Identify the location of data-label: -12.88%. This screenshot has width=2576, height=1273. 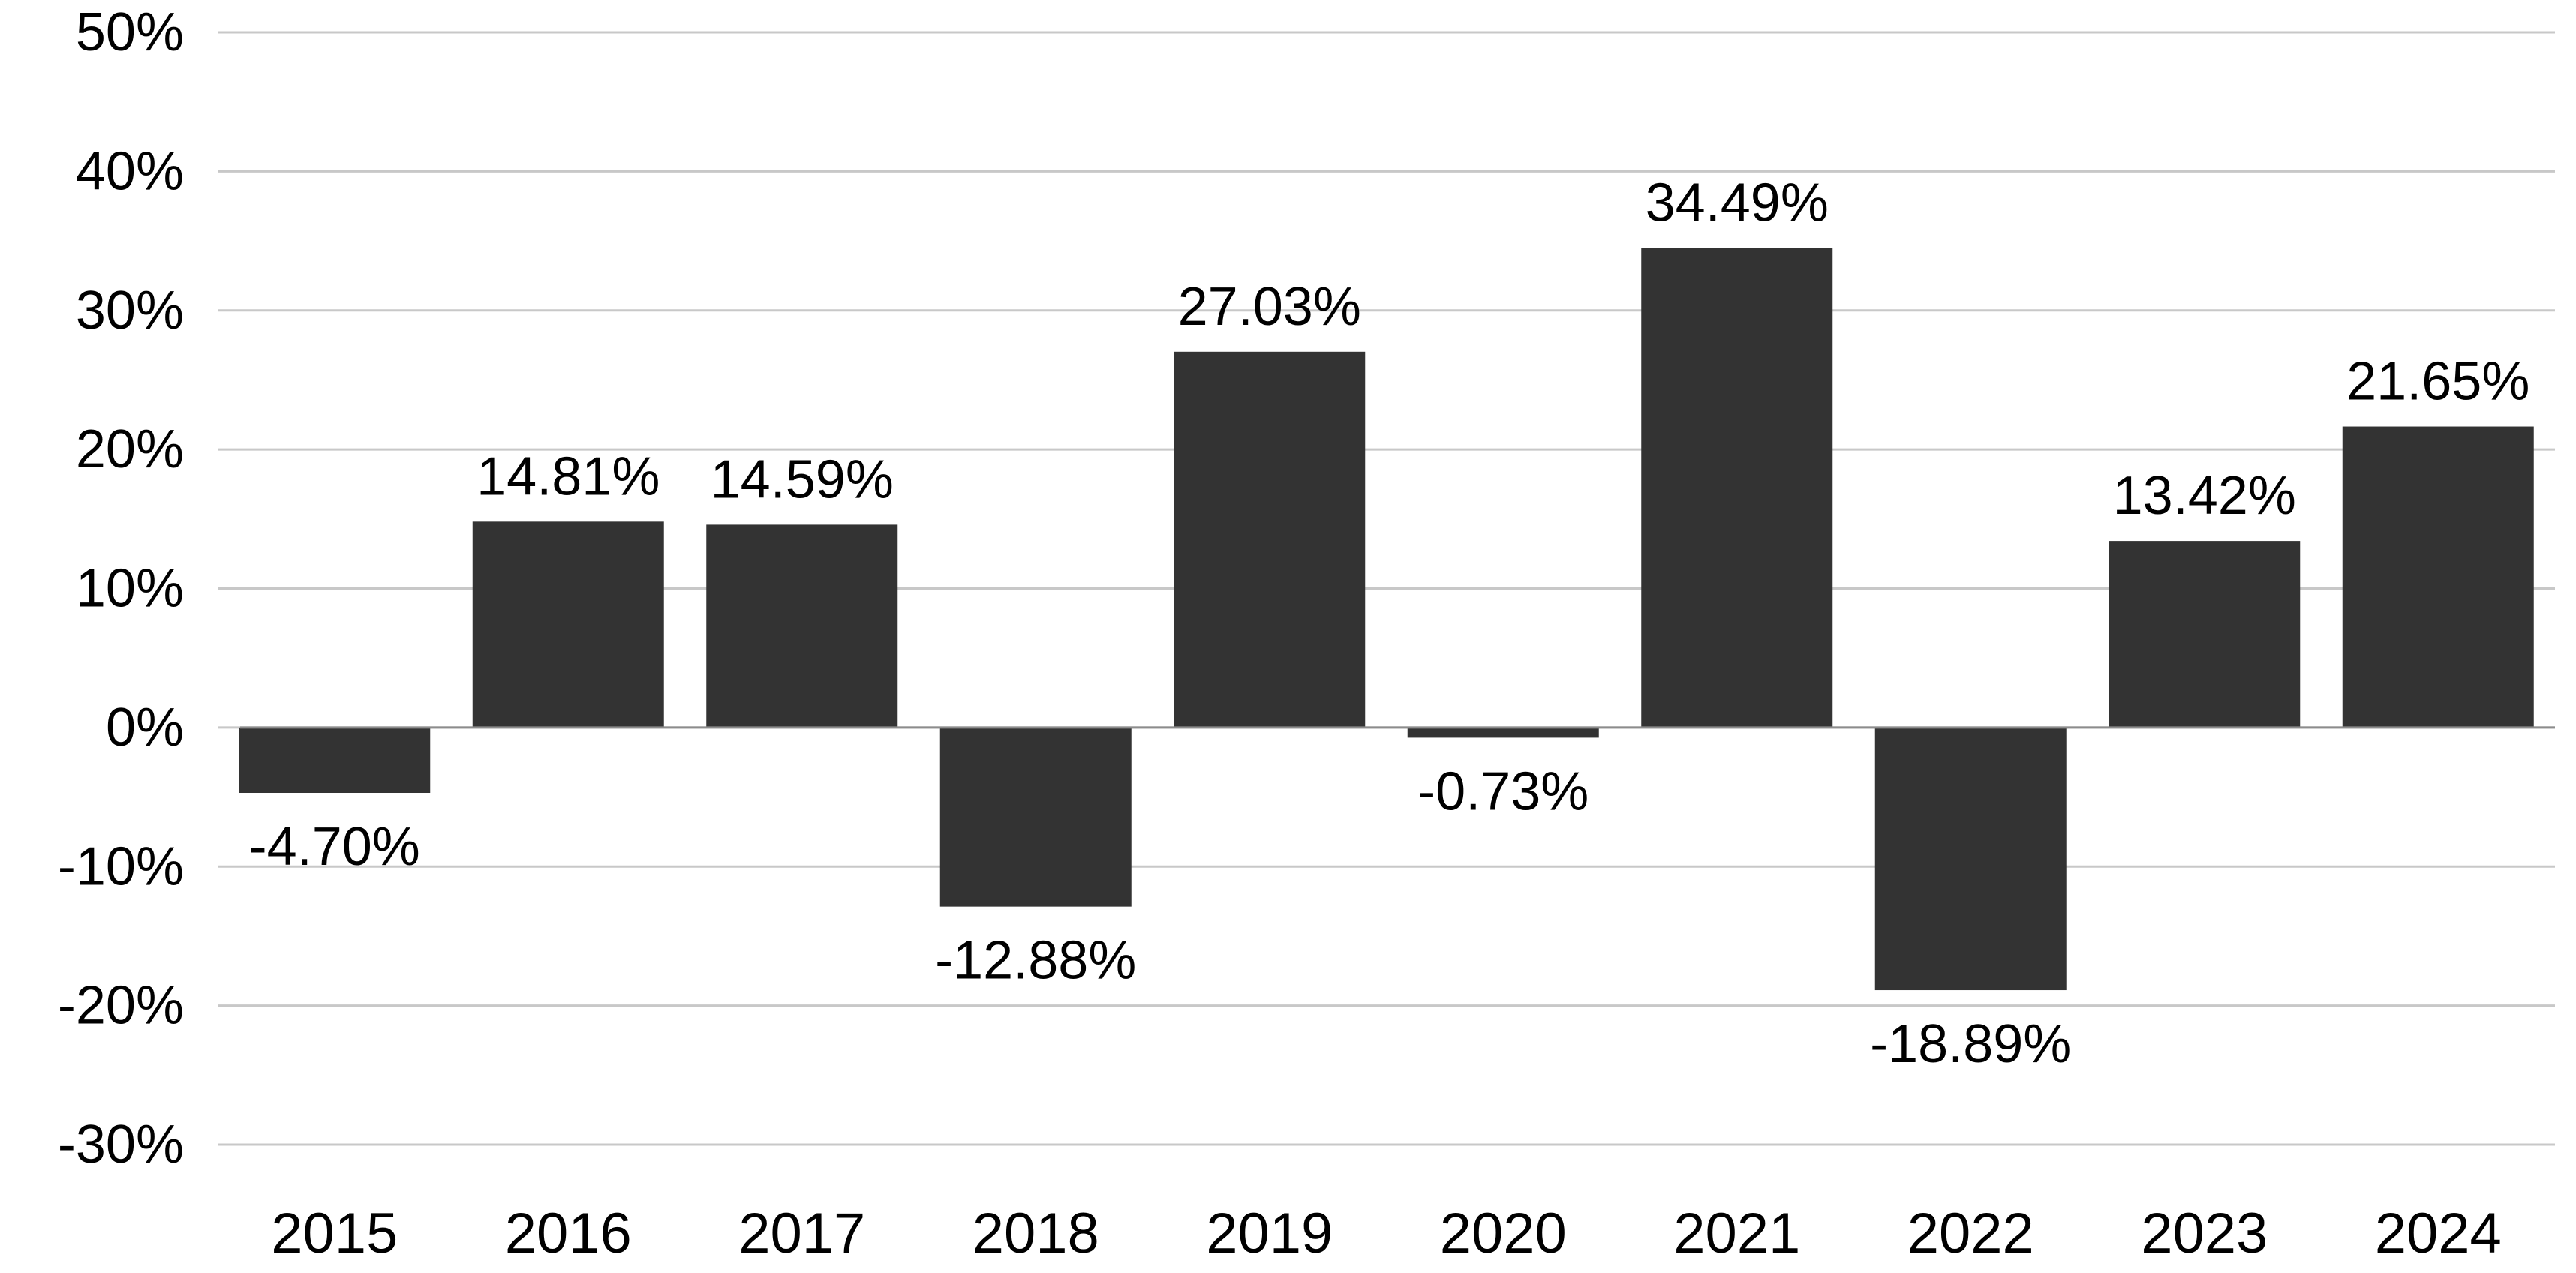
(1035, 961).